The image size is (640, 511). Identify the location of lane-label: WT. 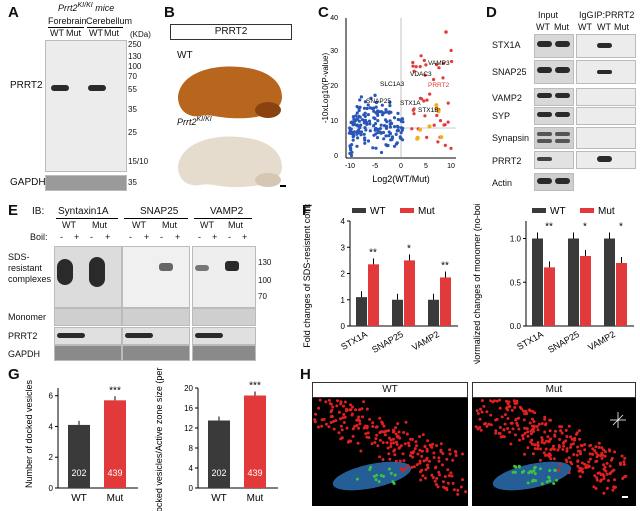
(96, 33).